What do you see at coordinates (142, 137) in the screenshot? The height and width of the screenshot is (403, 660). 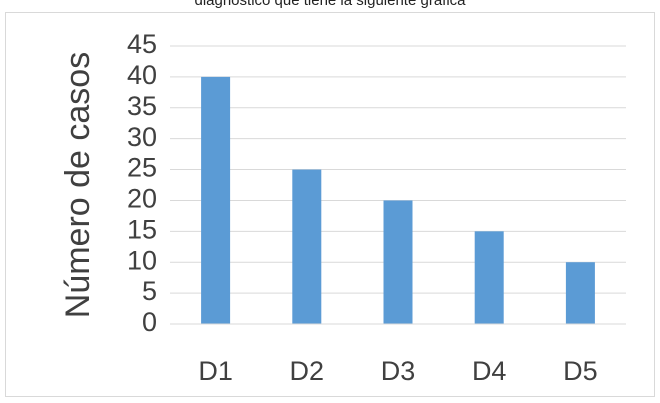 I see `y-tick-label: 30` at bounding box center [142, 137].